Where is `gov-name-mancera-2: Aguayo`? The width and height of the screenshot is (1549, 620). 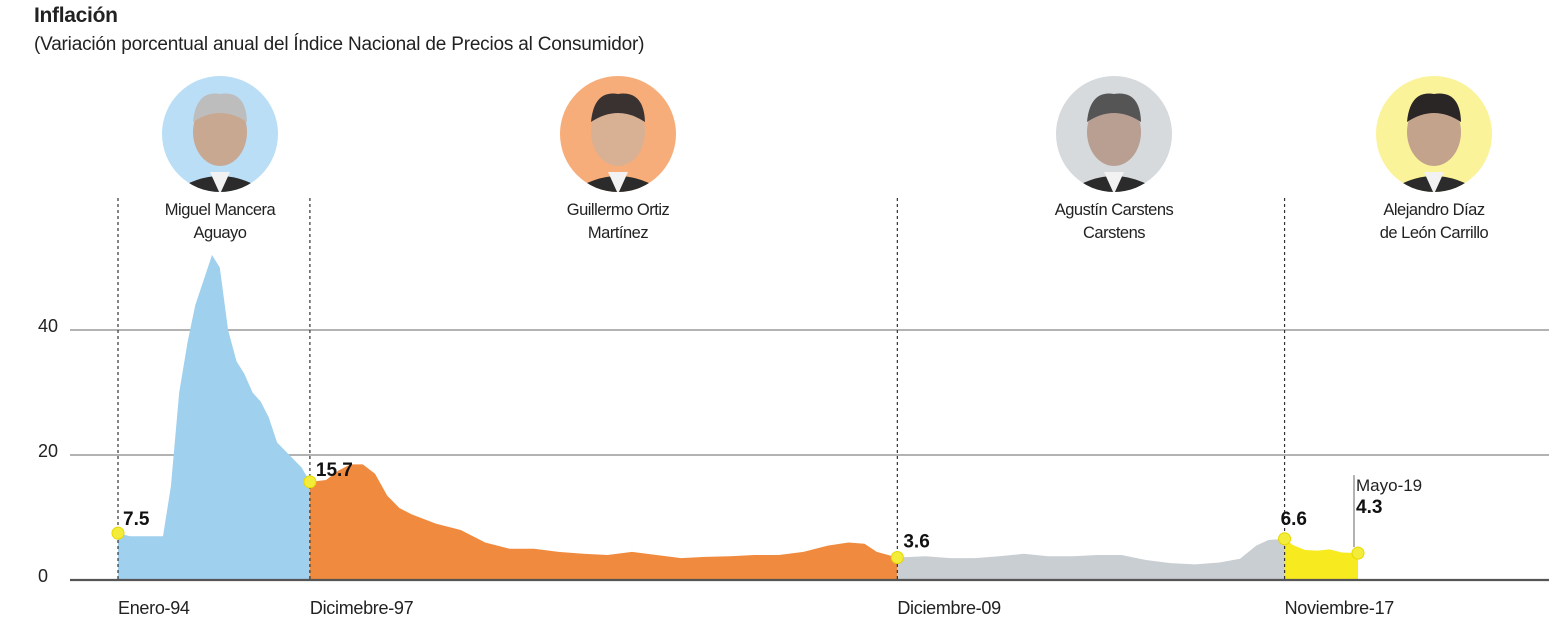 gov-name-mancera-2: Aguayo is located at coordinates (220, 233).